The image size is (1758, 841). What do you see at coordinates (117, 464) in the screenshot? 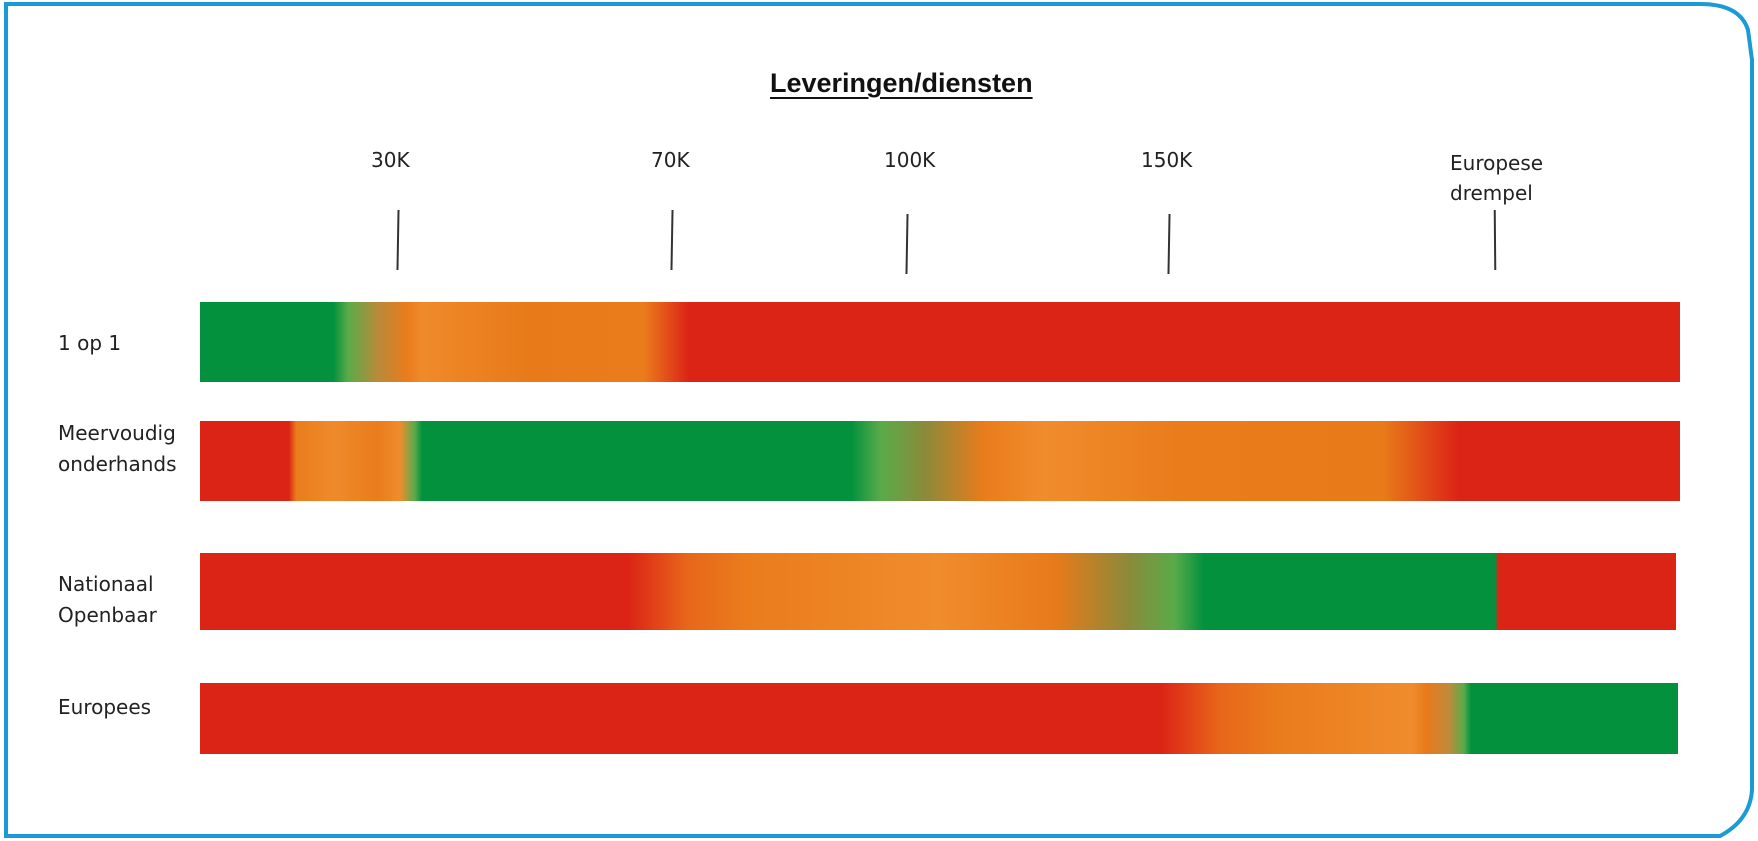
I see `row-label-line: onderhands` at bounding box center [117, 464].